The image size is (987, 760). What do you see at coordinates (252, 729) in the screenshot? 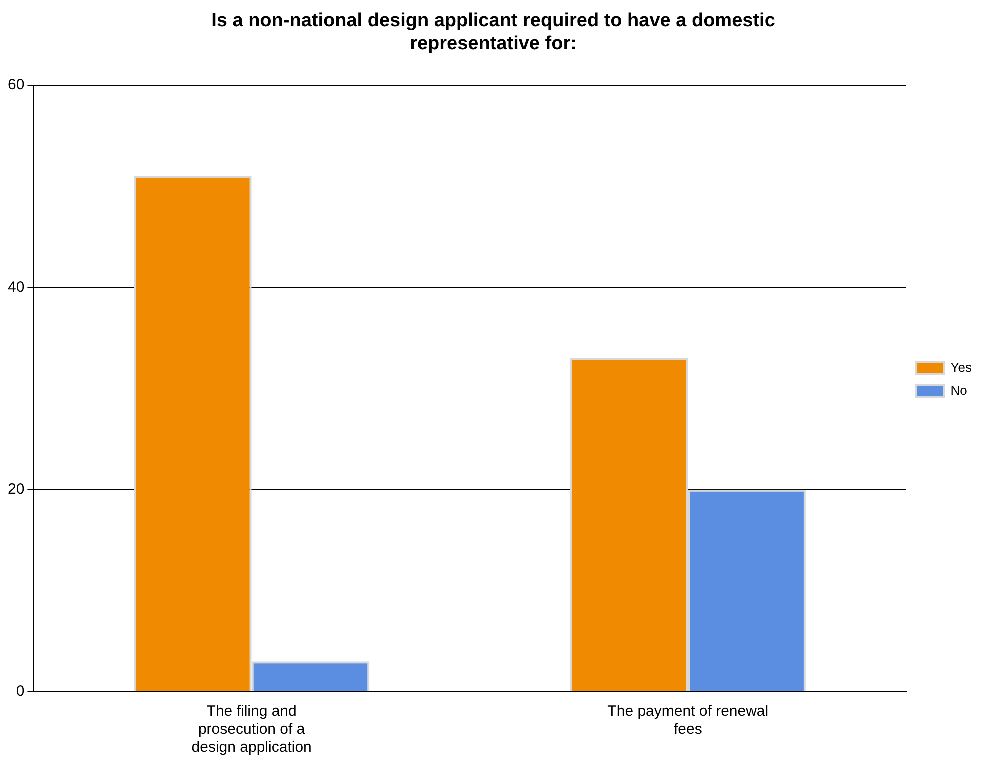
I see `x-tick-label: The filing and prosecution of a design application` at bounding box center [252, 729].